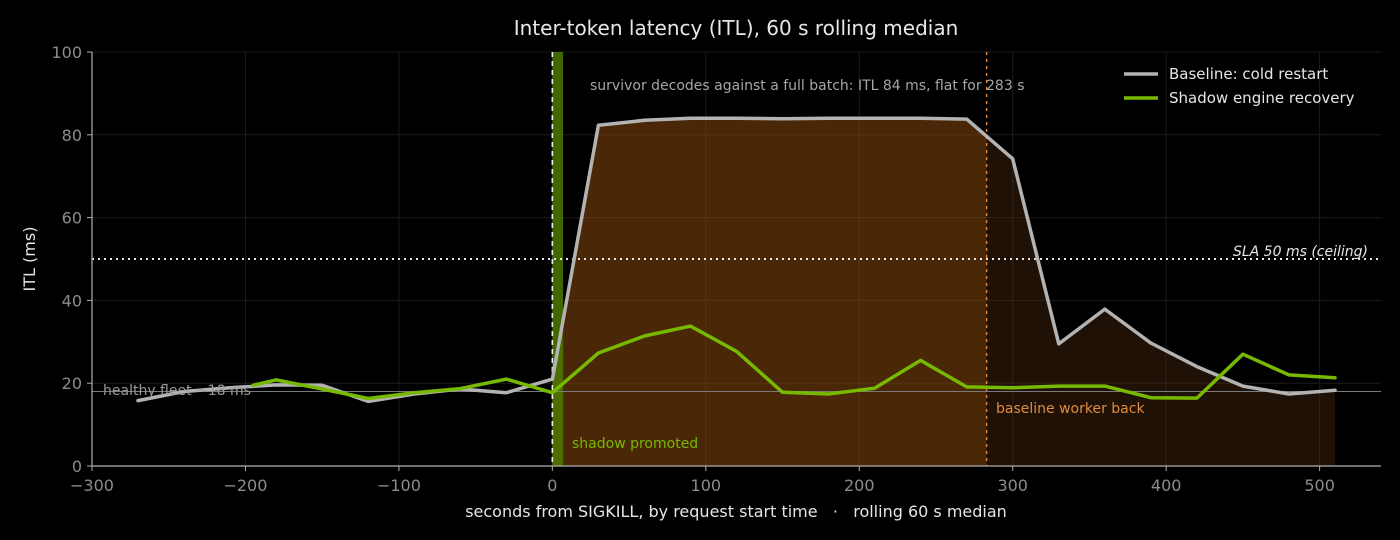  Describe the element at coordinates (552, 485) in the screenshot. I see `x-tick-label: 0` at that location.